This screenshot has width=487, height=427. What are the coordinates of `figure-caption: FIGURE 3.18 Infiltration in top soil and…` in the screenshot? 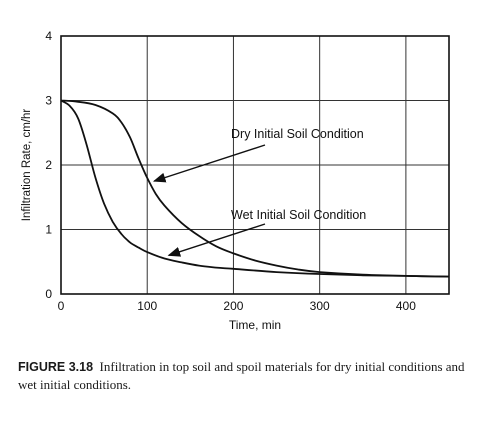 It's located at (245, 375).